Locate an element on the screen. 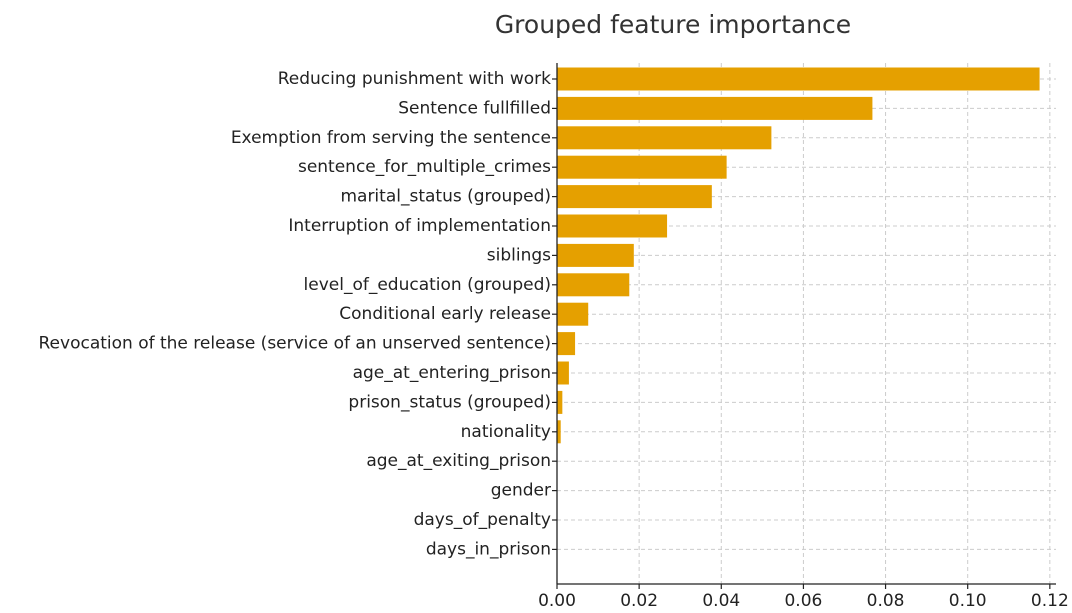  y-tick-label: Sentence fullfilled is located at coordinates (474, 108).